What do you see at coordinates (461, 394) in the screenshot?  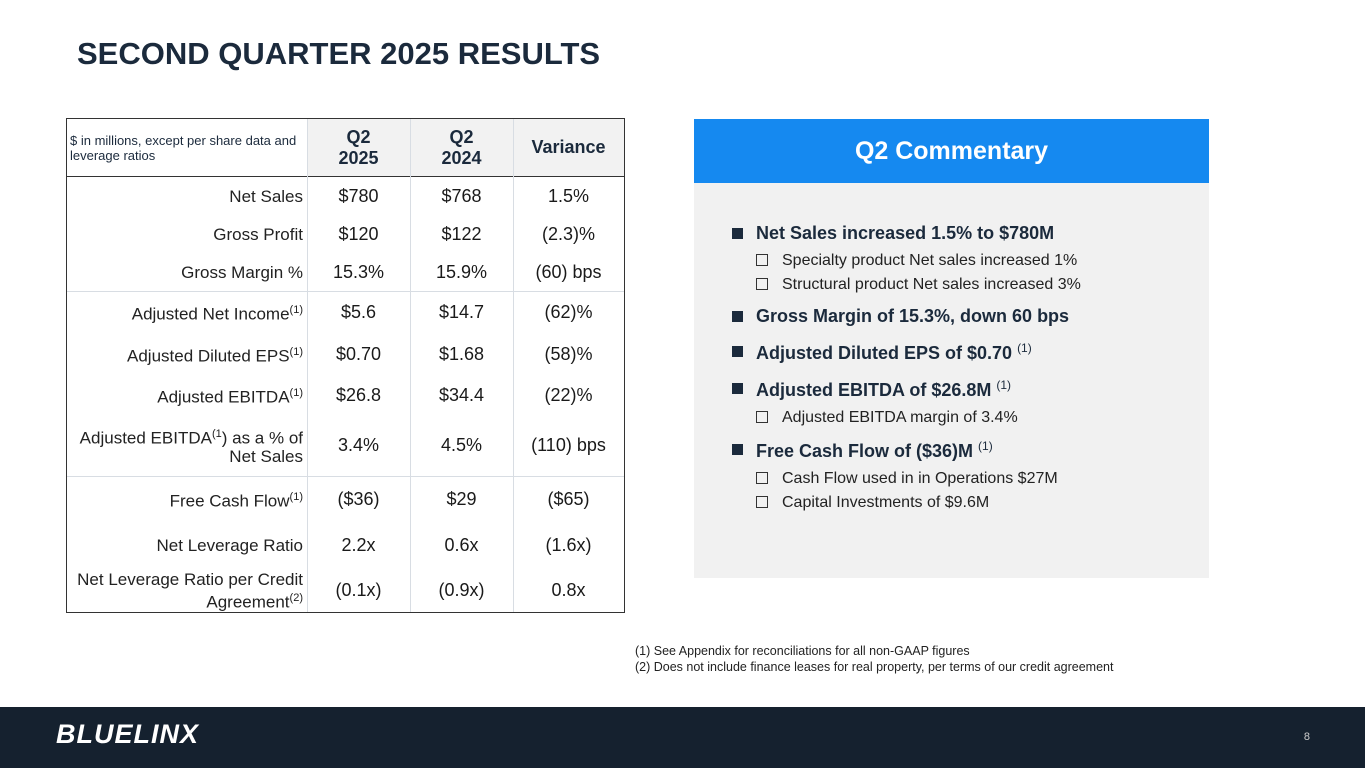 I see `value-cell: $34.4` at bounding box center [461, 394].